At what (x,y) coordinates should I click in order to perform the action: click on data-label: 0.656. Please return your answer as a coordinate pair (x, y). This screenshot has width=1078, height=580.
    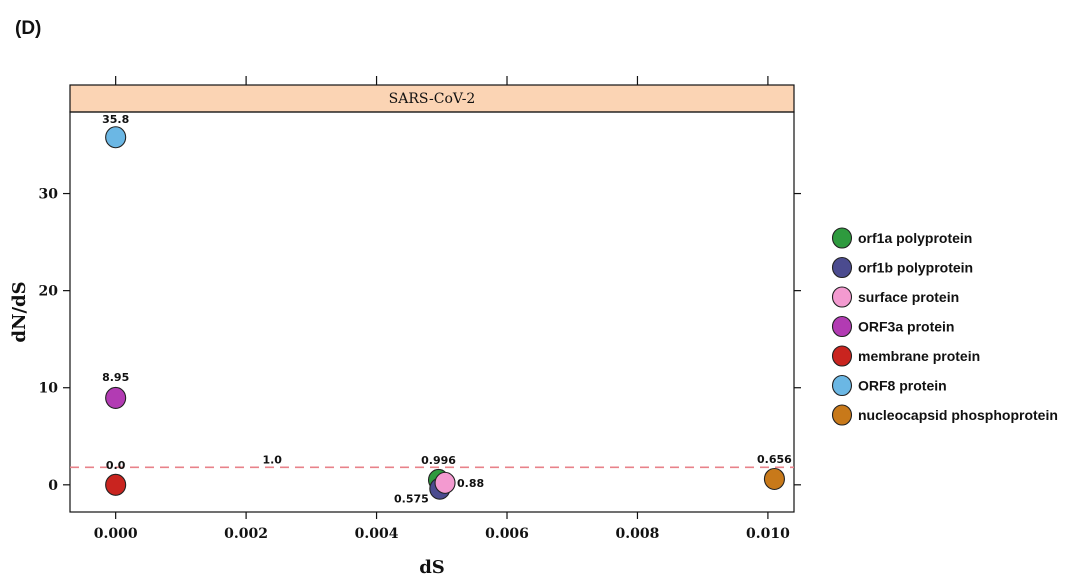
    Looking at the image, I should click on (774, 459).